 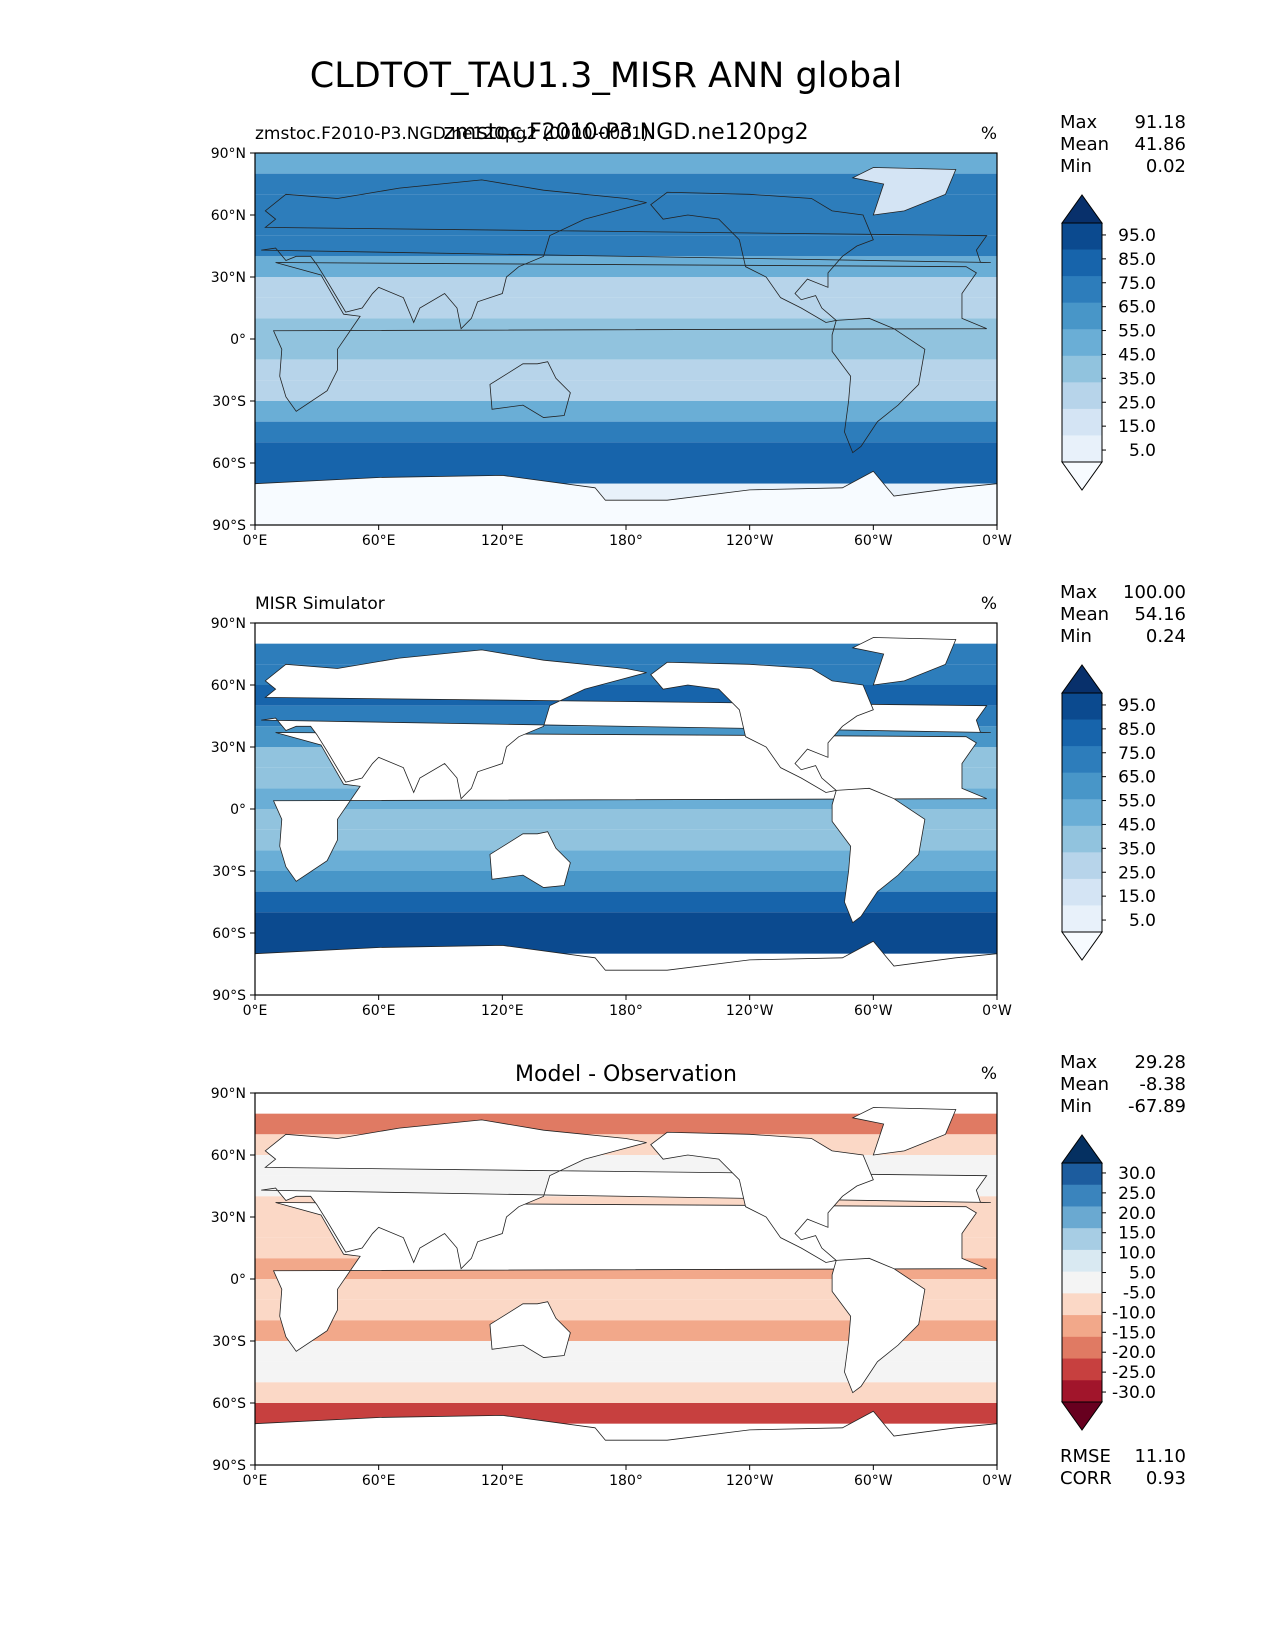 What do you see at coordinates (1160, 122) in the screenshot?
I see `stat-value: 91.18` at bounding box center [1160, 122].